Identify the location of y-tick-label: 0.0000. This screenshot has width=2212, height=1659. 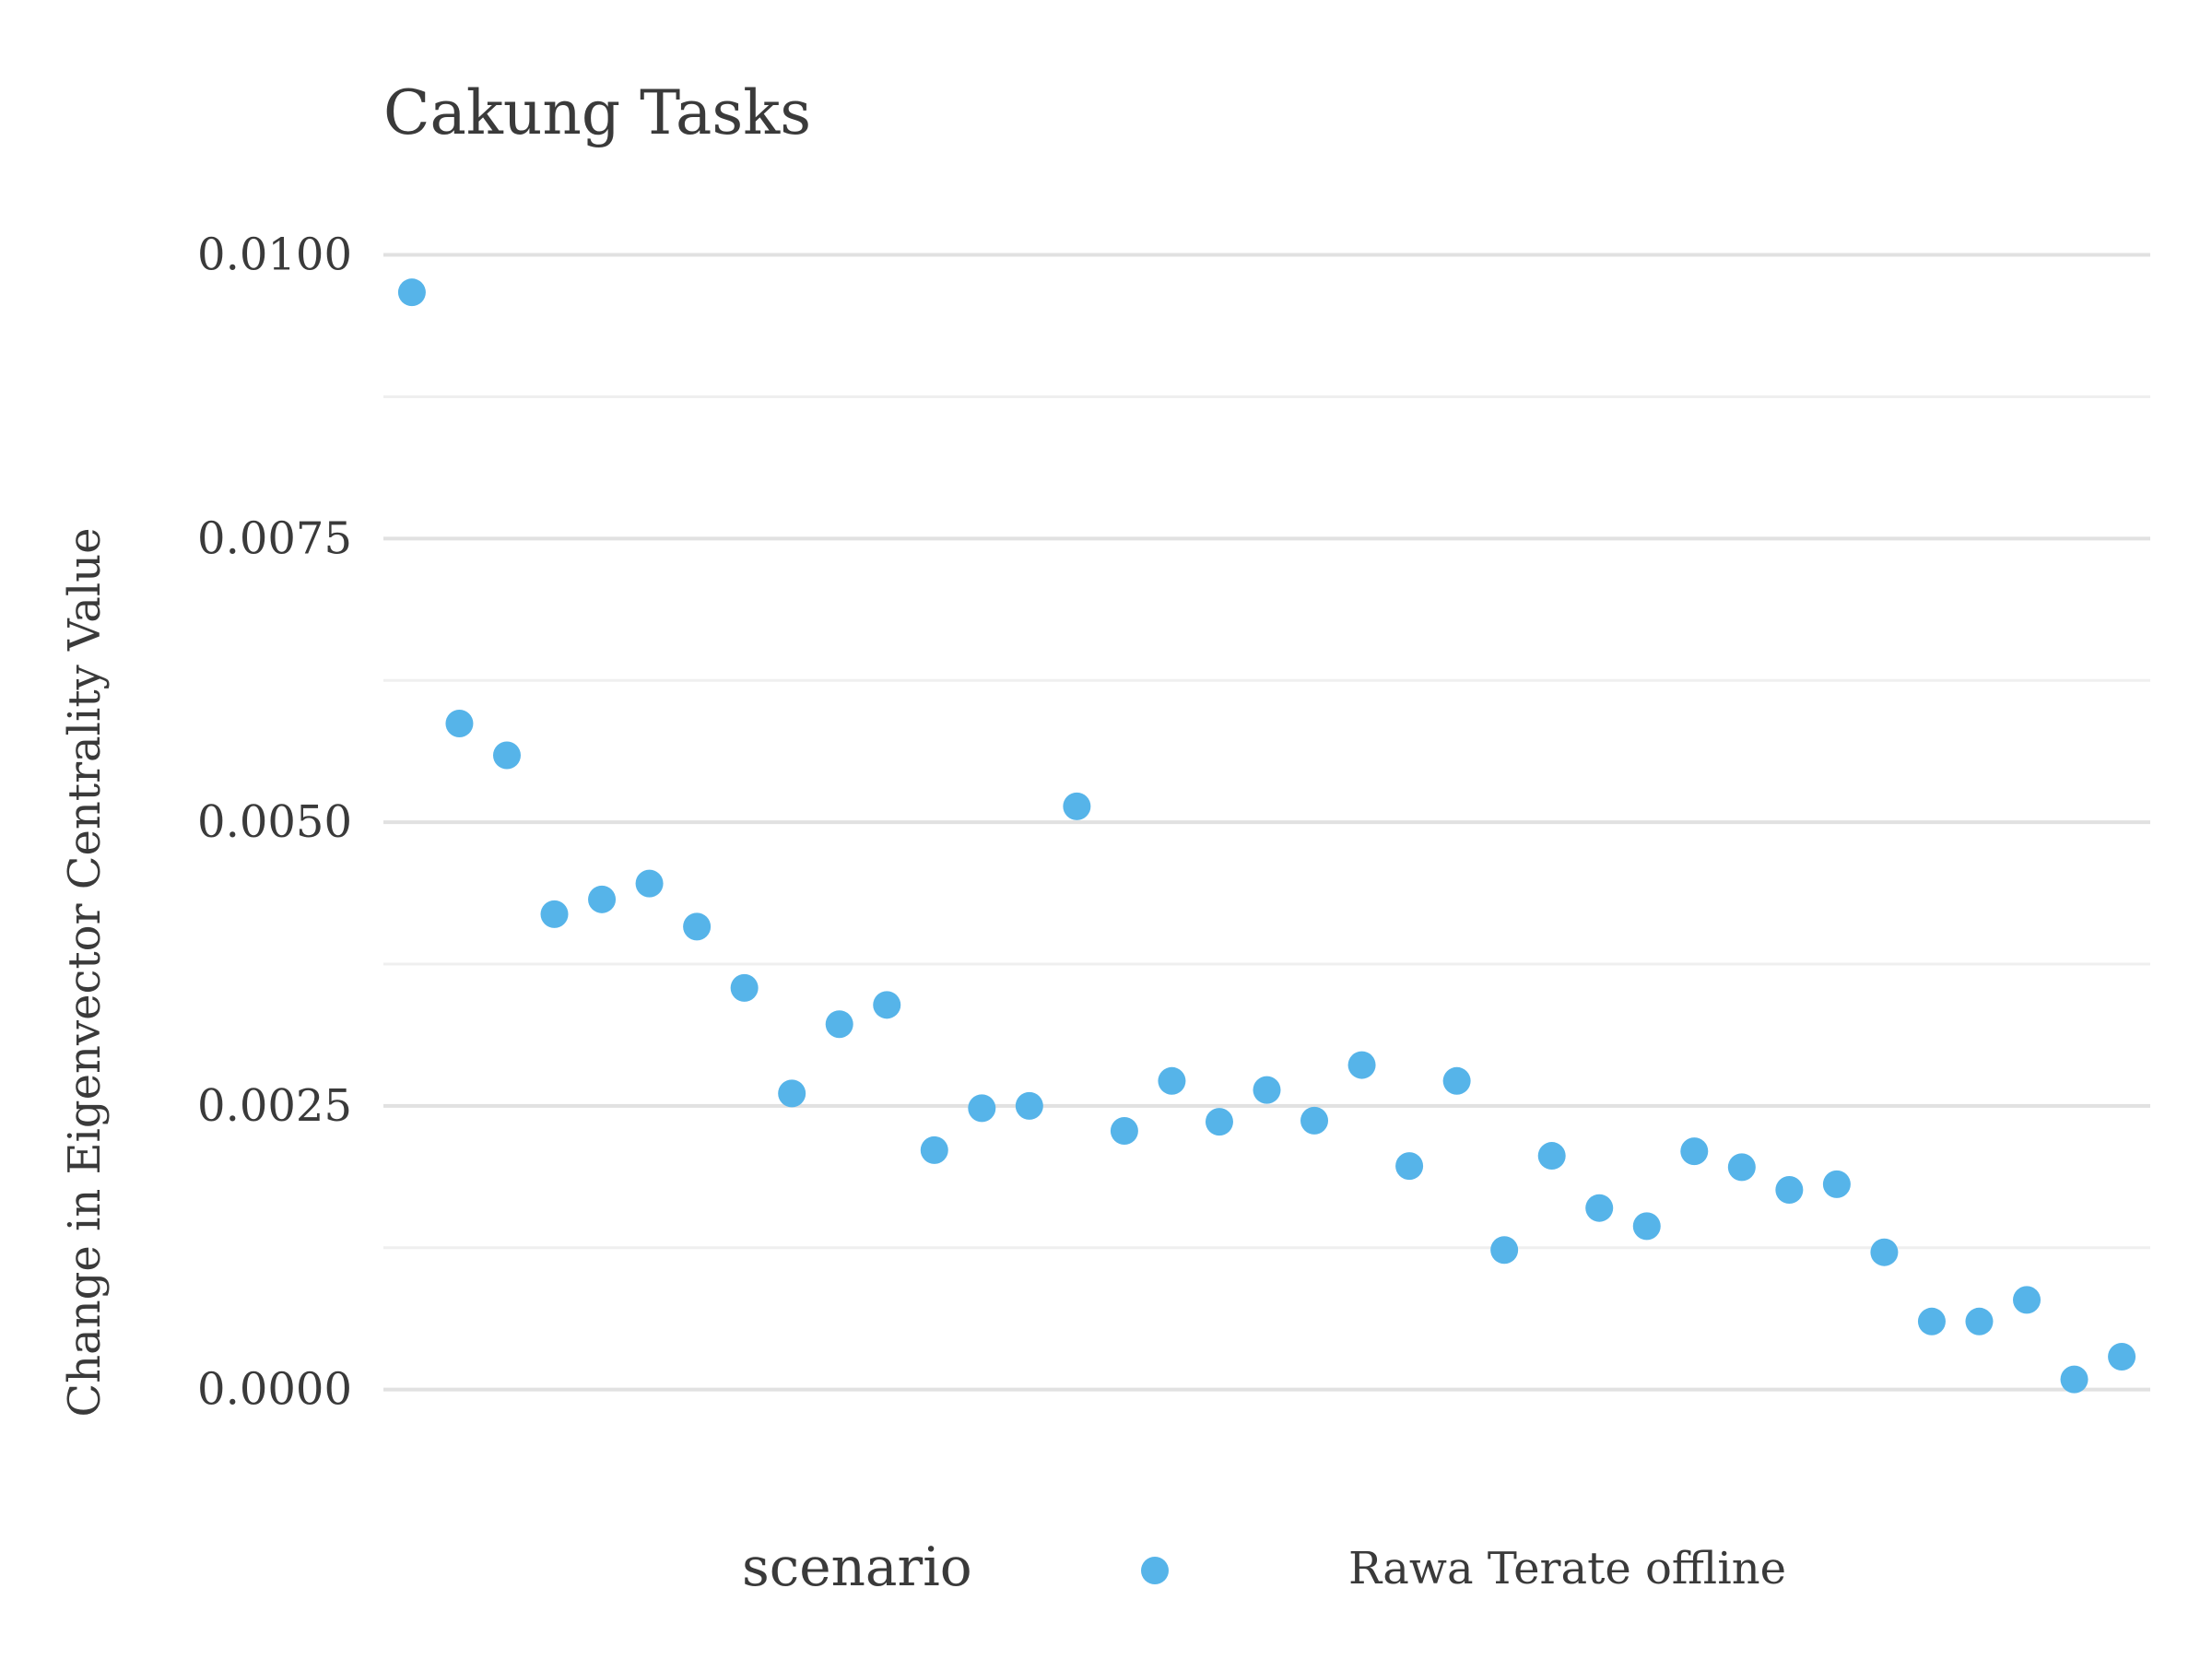
(274, 1390).